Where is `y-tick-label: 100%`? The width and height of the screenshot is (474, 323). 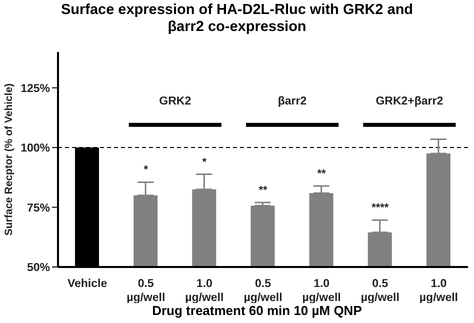
y-tick-label: 100% is located at coordinates (35, 148).